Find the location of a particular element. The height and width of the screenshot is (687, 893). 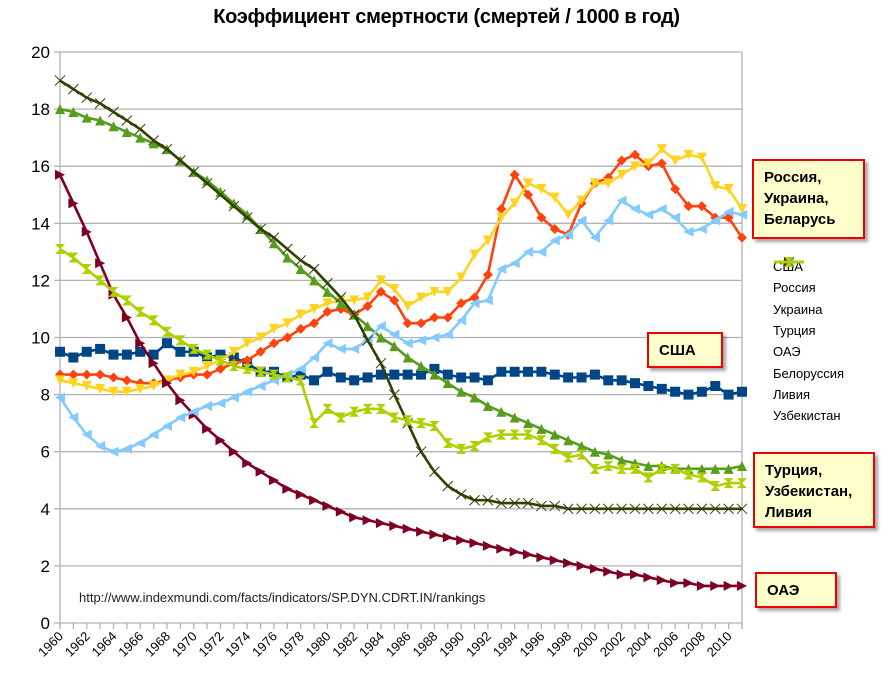

legend-item: ОАЭ is located at coordinates (808, 309).